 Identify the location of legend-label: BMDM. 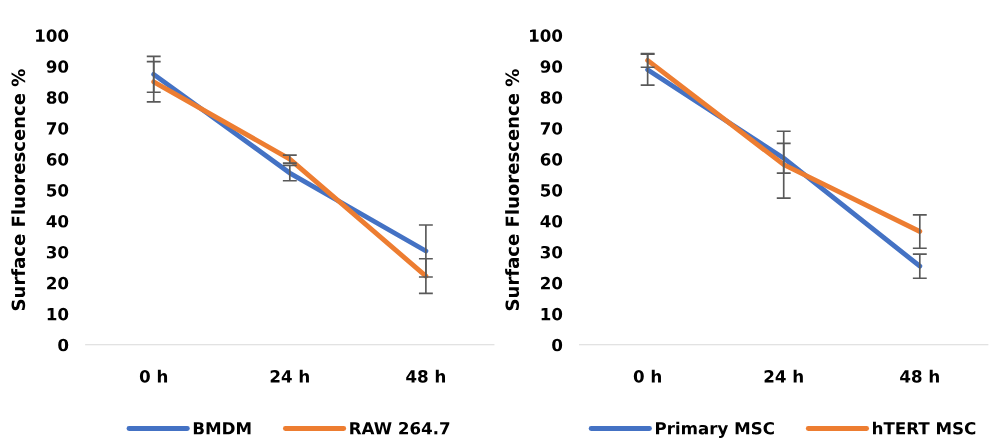
(222, 428).